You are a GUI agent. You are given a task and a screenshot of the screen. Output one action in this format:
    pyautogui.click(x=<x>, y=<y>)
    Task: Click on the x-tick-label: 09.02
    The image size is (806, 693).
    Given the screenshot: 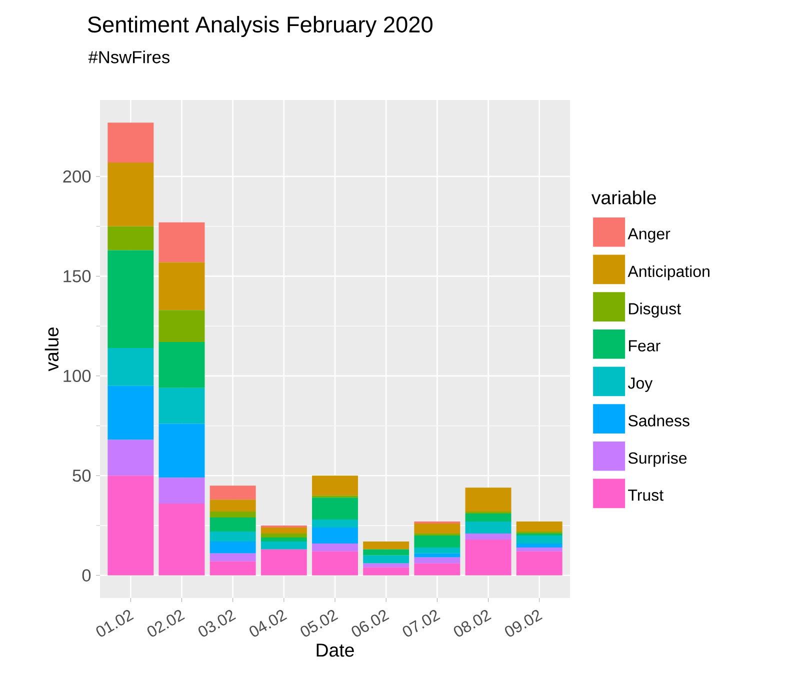 What is the action you would take?
    pyautogui.click(x=524, y=623)
    